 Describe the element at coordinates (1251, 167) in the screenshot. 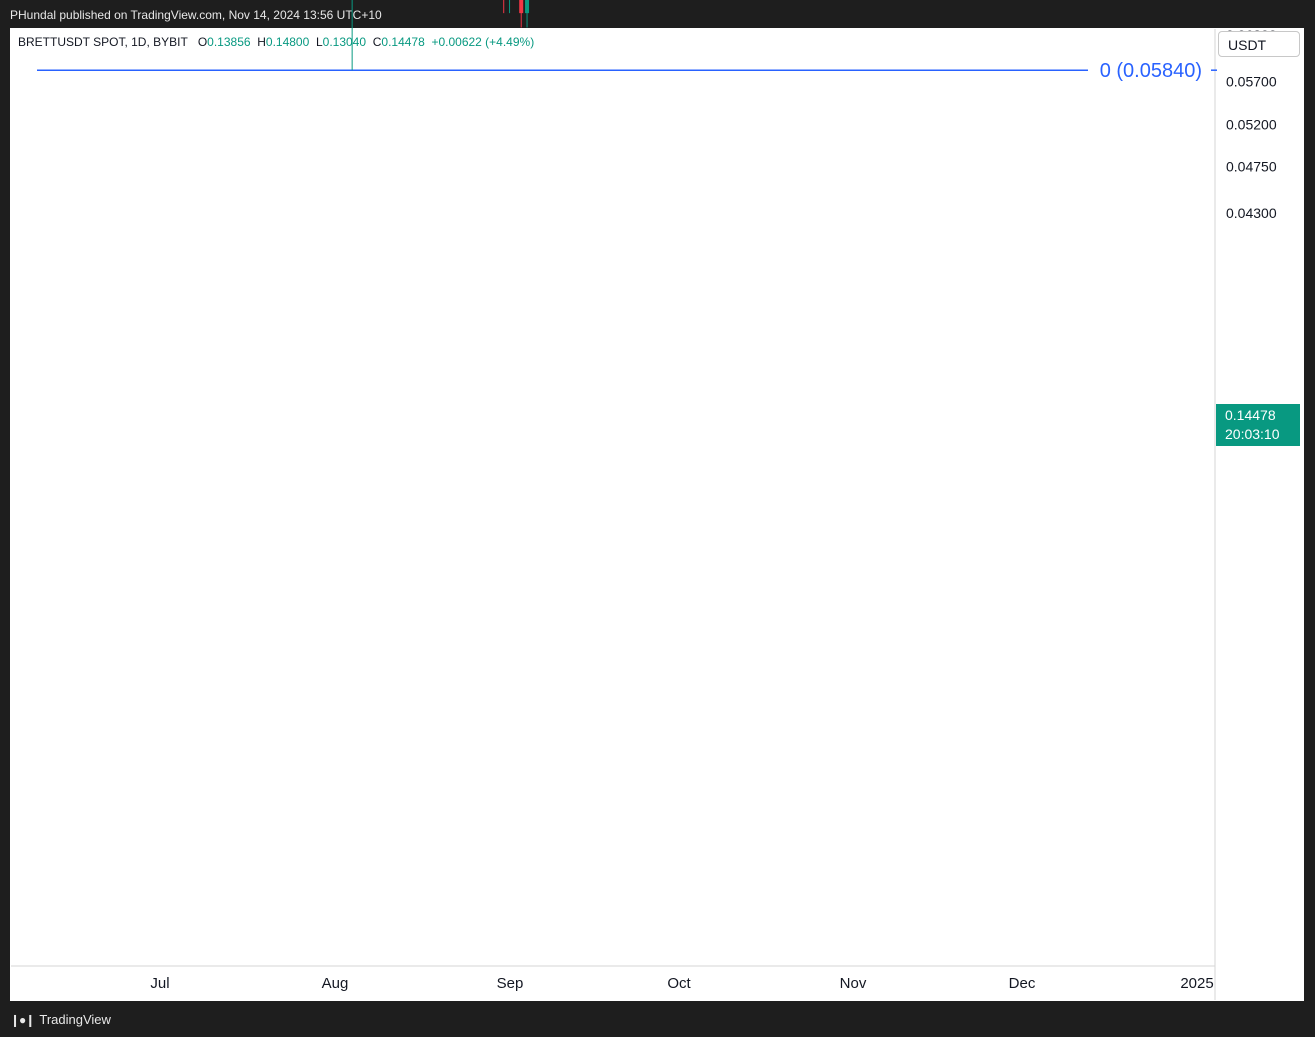

I see `price-tick-label: 0.04750` at that location.